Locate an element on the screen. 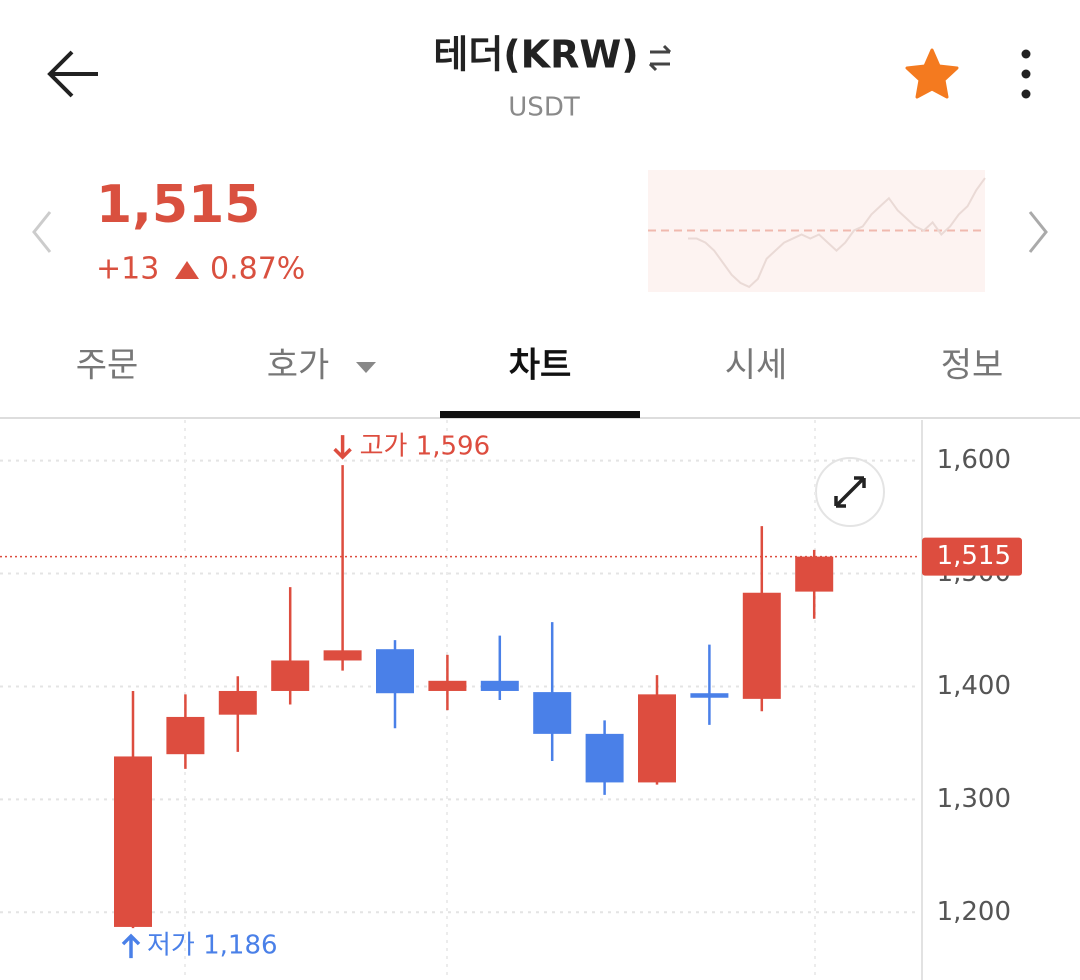  high-annotation: 고가 1,596 is located at coordinates (425, 447).